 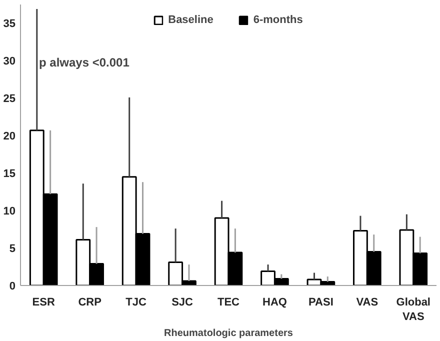 I want to click on legend-label: 6-months, so click(x=278, y=20).